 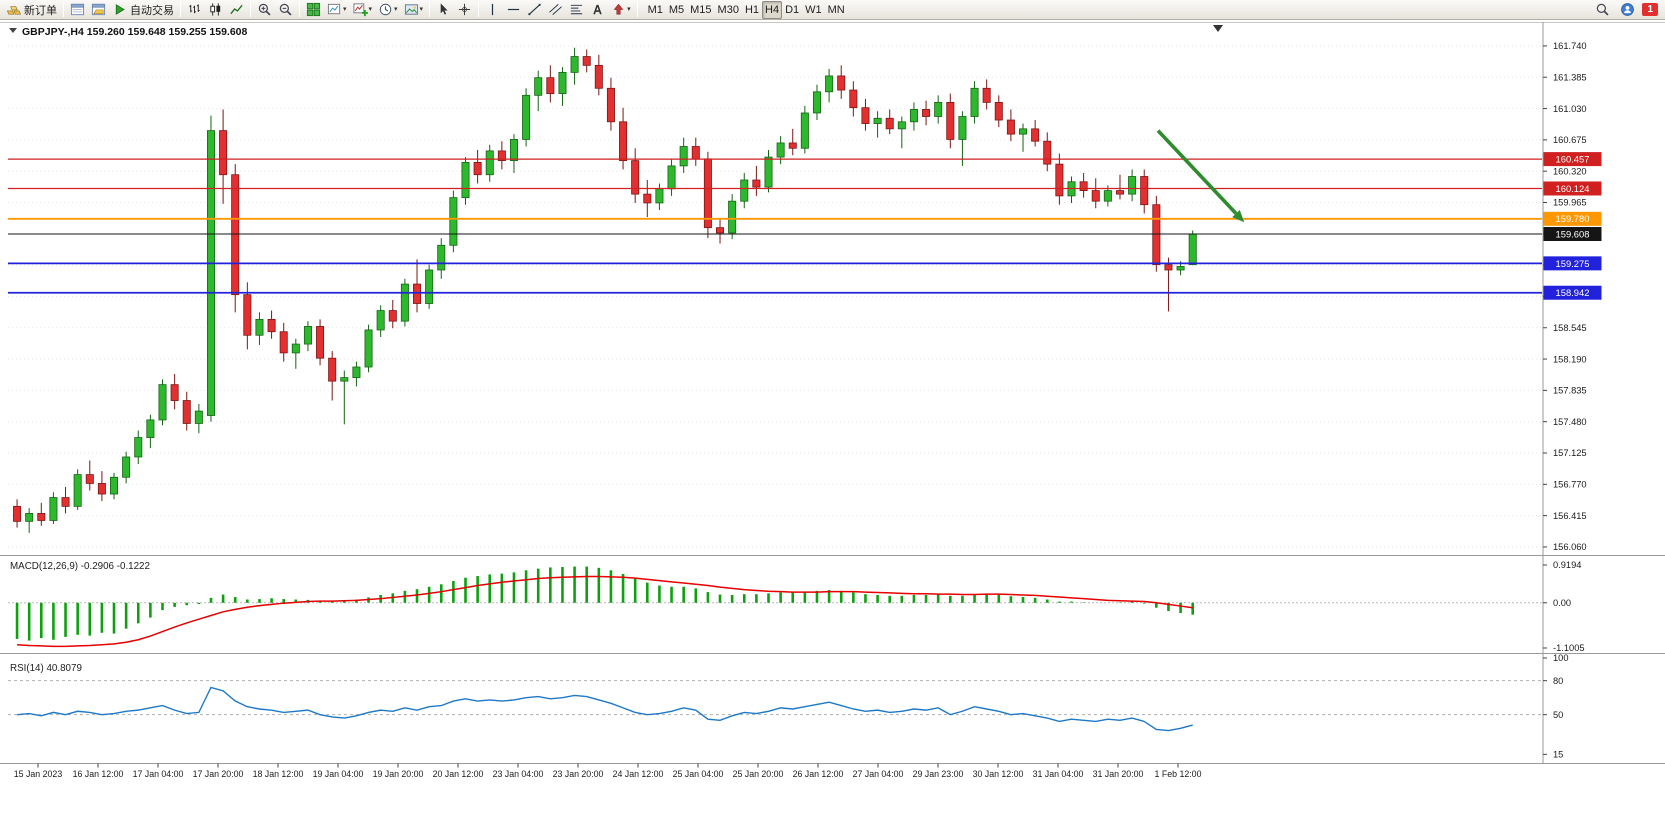 What do you see at coordinates (1197, 172) in the screenshot?
I see `annotation-arrow` at bounding box center [1197, 172].